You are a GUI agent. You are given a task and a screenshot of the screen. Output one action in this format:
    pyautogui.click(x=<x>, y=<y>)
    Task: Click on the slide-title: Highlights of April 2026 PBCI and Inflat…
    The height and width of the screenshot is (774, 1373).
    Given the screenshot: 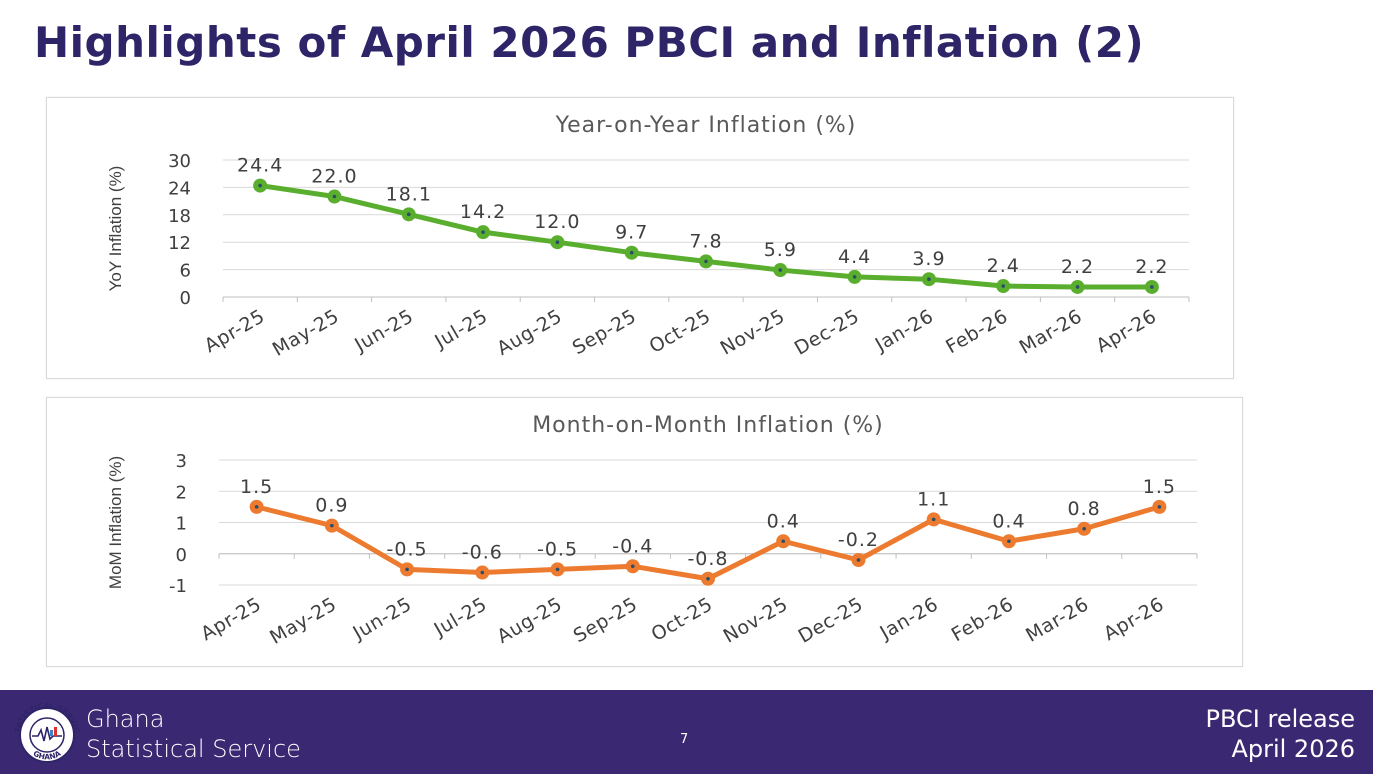 What is the action you would take?
    pyautogui.click(x=589, y=42)
    